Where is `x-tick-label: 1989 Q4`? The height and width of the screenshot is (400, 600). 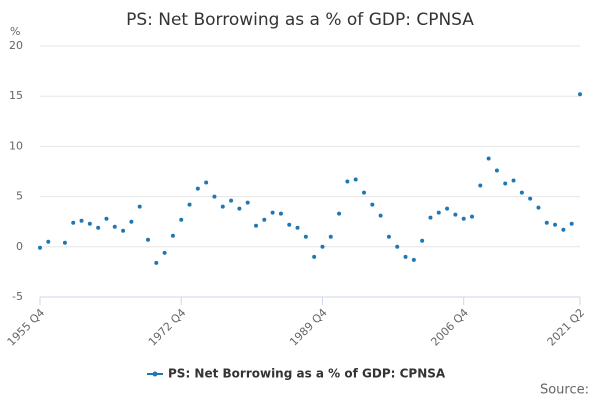 x-tick-label: 1989 Q4 is located at coordinates (308, 327).